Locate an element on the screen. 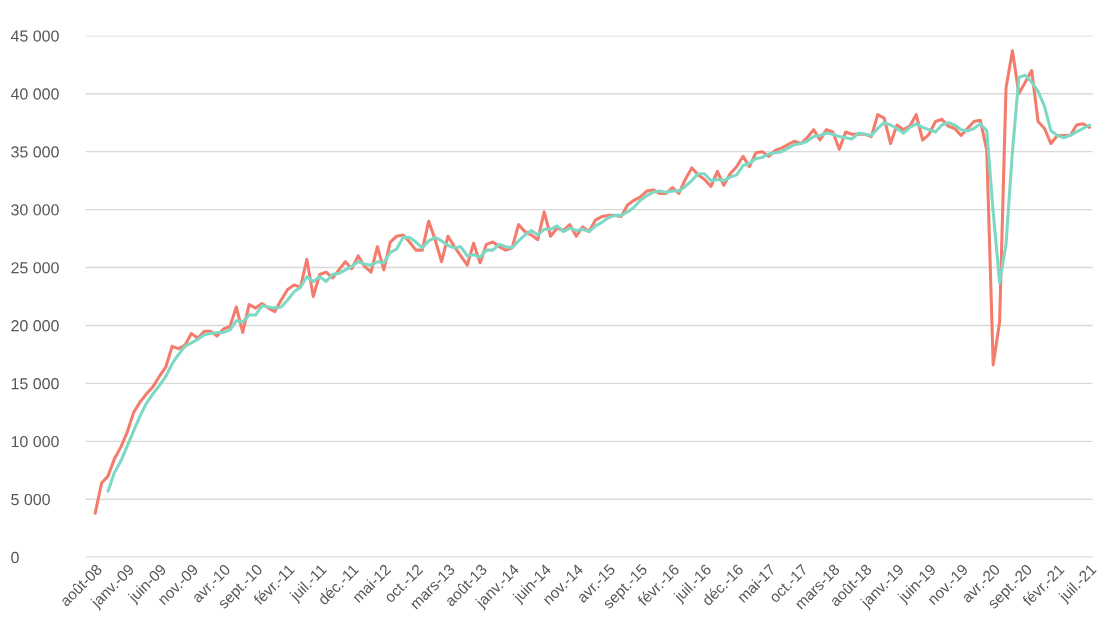 The width and height of the screenshot is (1097, 639). y-tick-label: 10 000 is located at coordinates (35, 441).